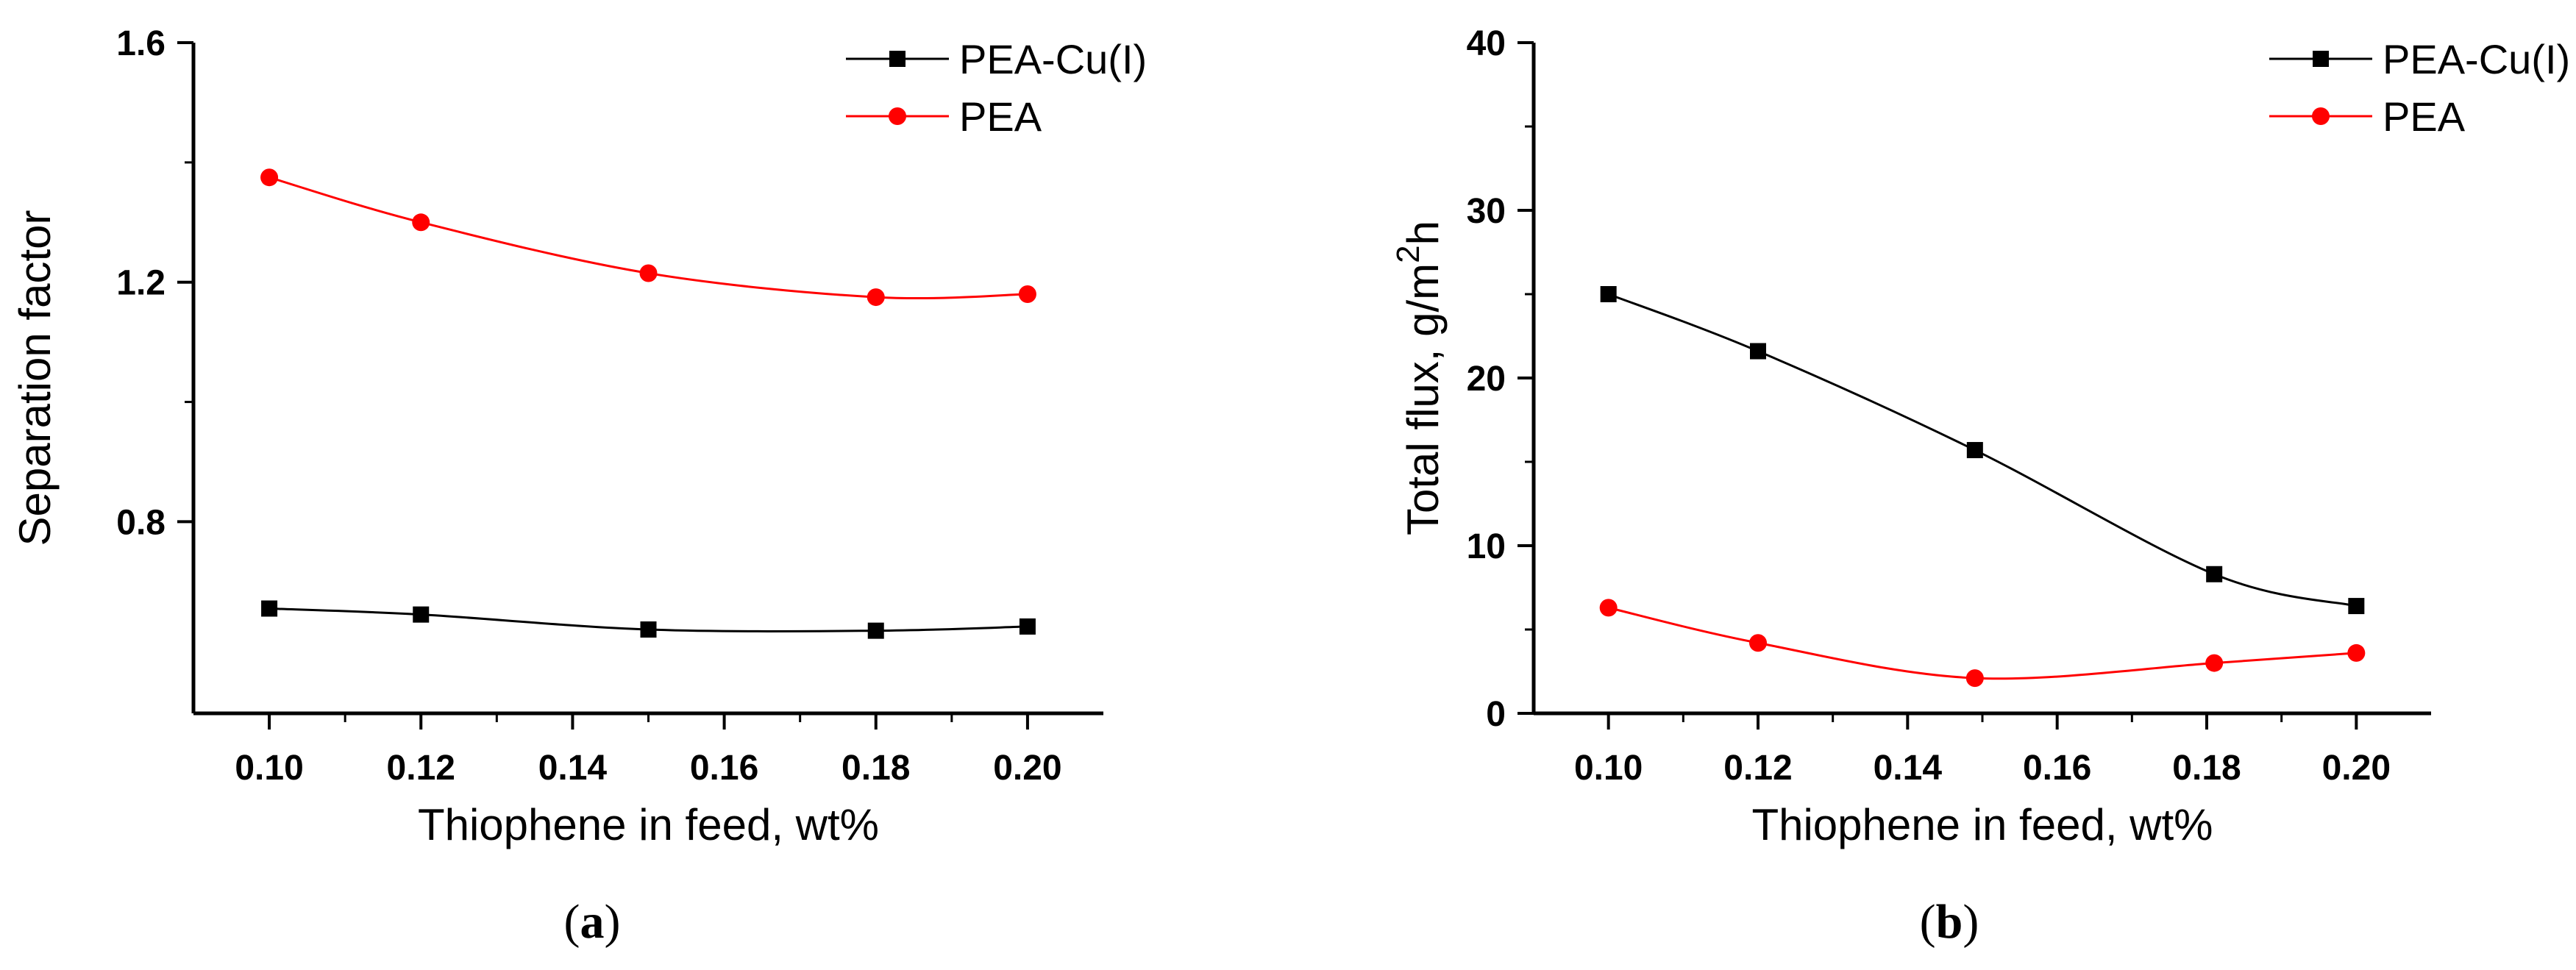 The image size is (2576, 970). I want to click on y-axis-title-main: Total flux, g/m, so click(1423, 399).